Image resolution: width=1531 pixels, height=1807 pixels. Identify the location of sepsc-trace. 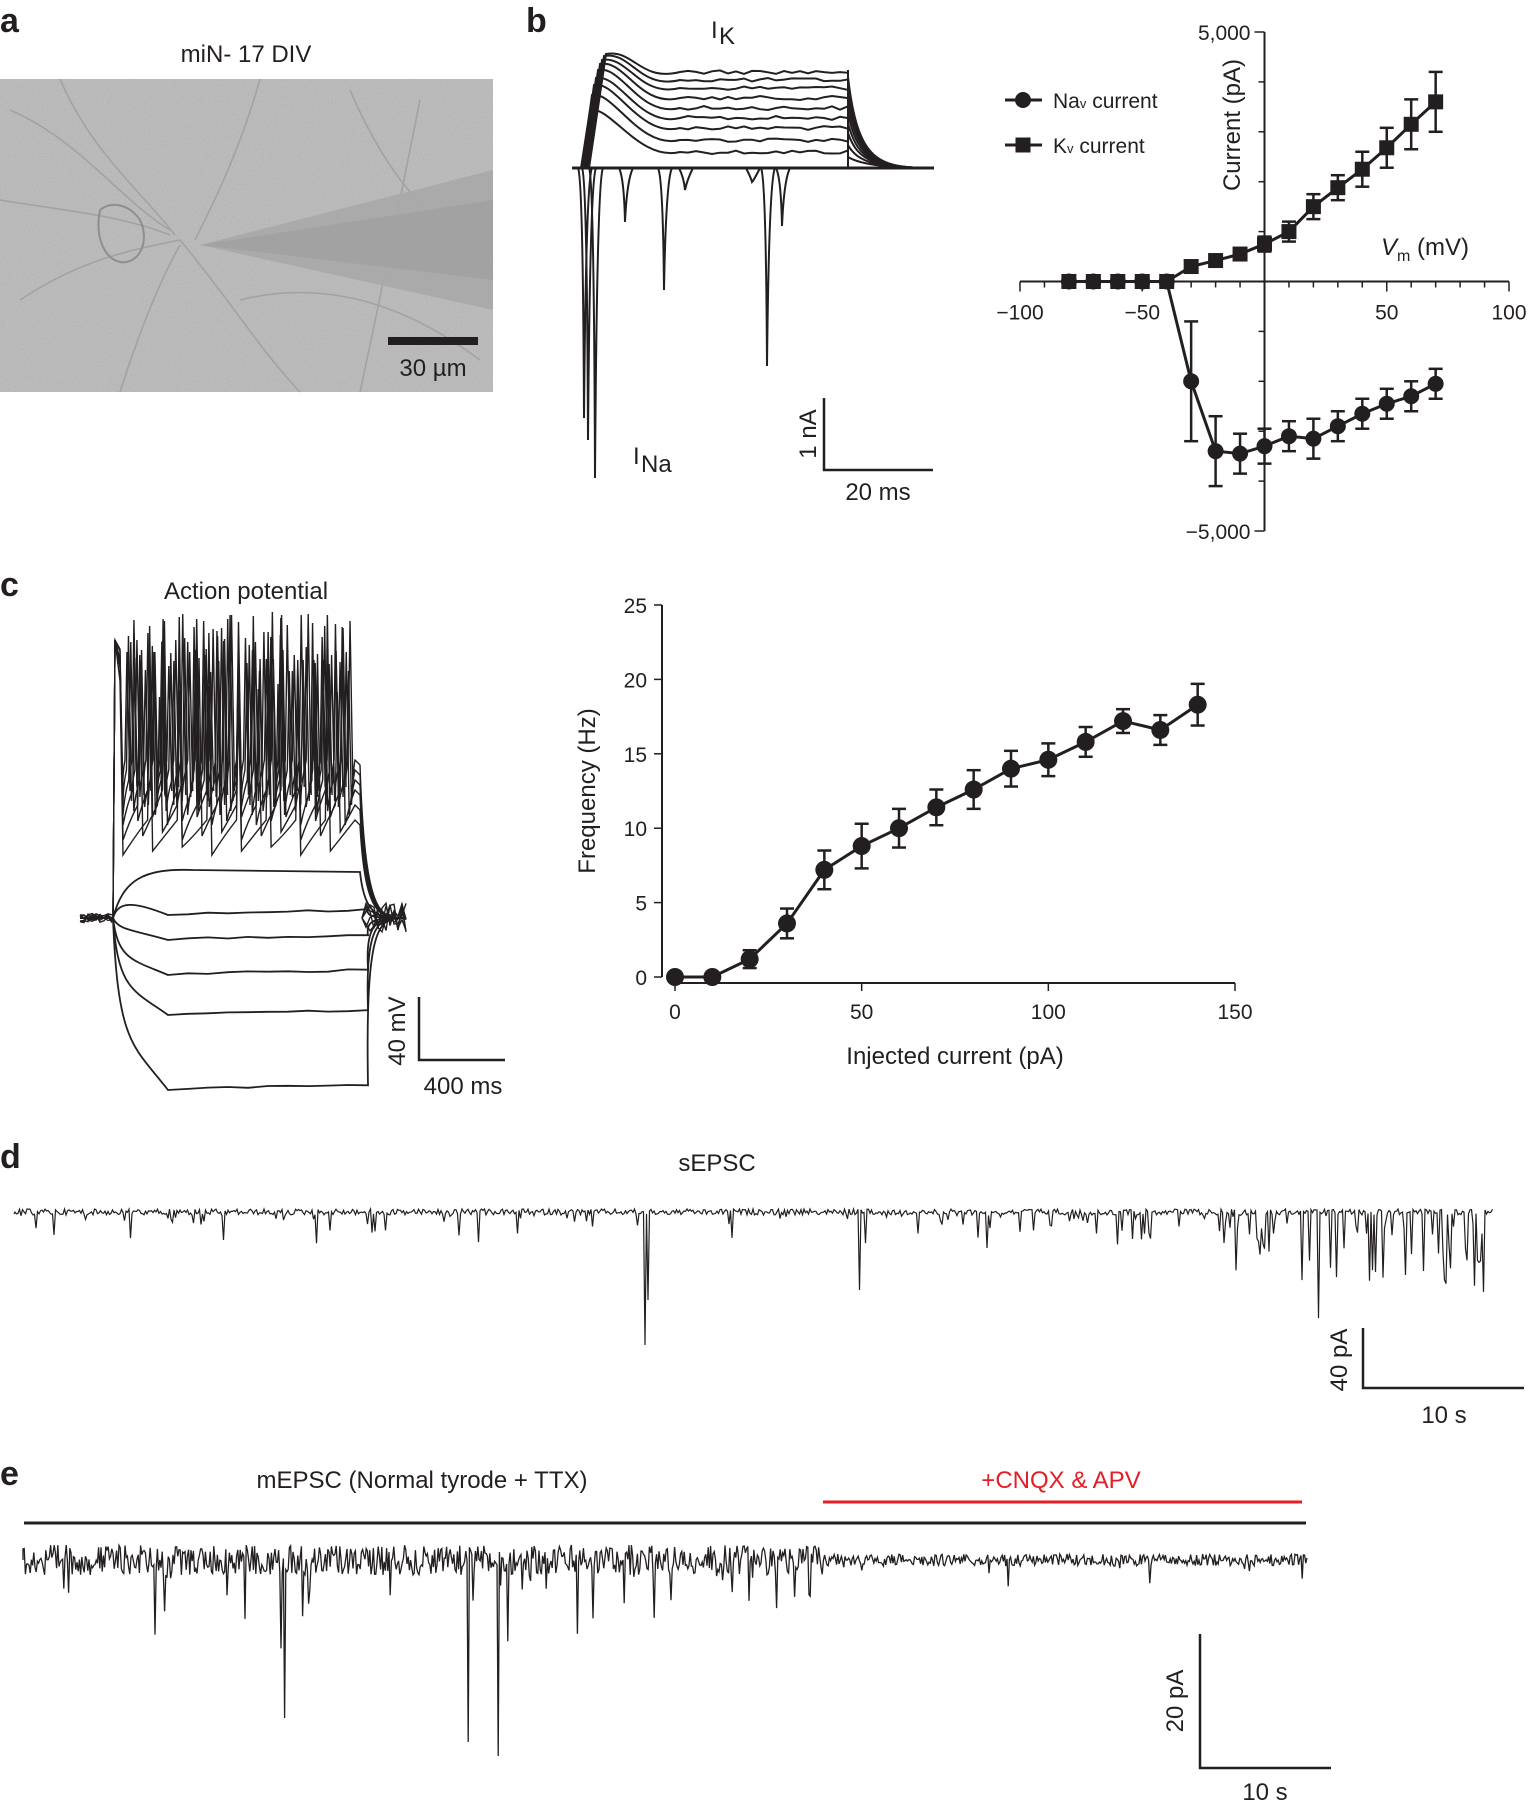
(753, 1276).